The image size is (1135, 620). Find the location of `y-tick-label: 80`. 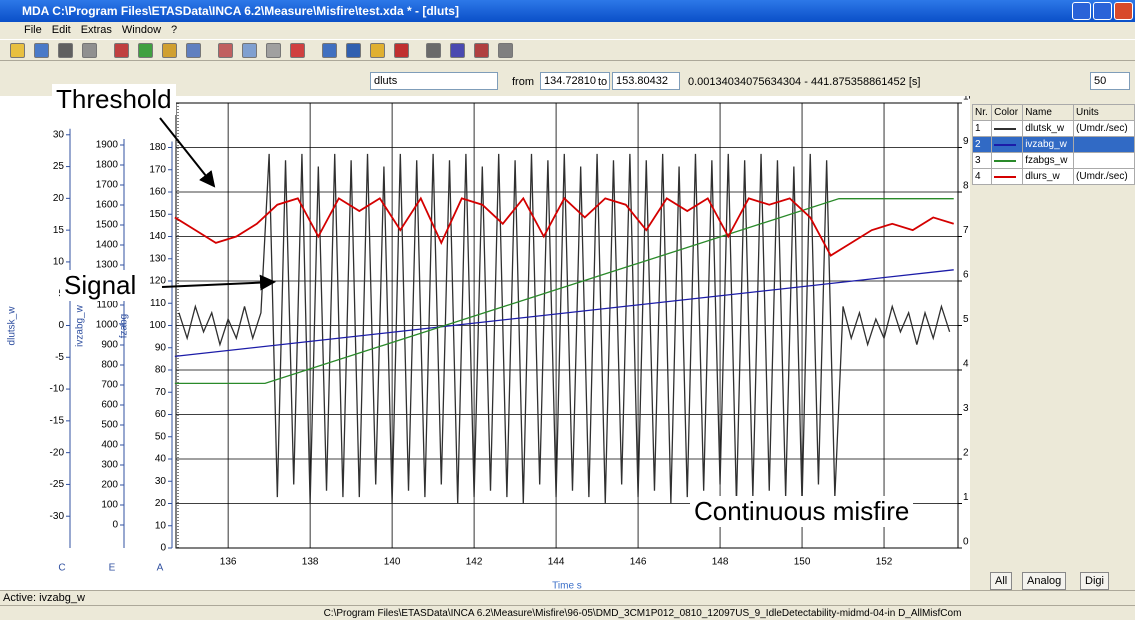

y-tick-label: 80 is located at coordinates (161, 370).